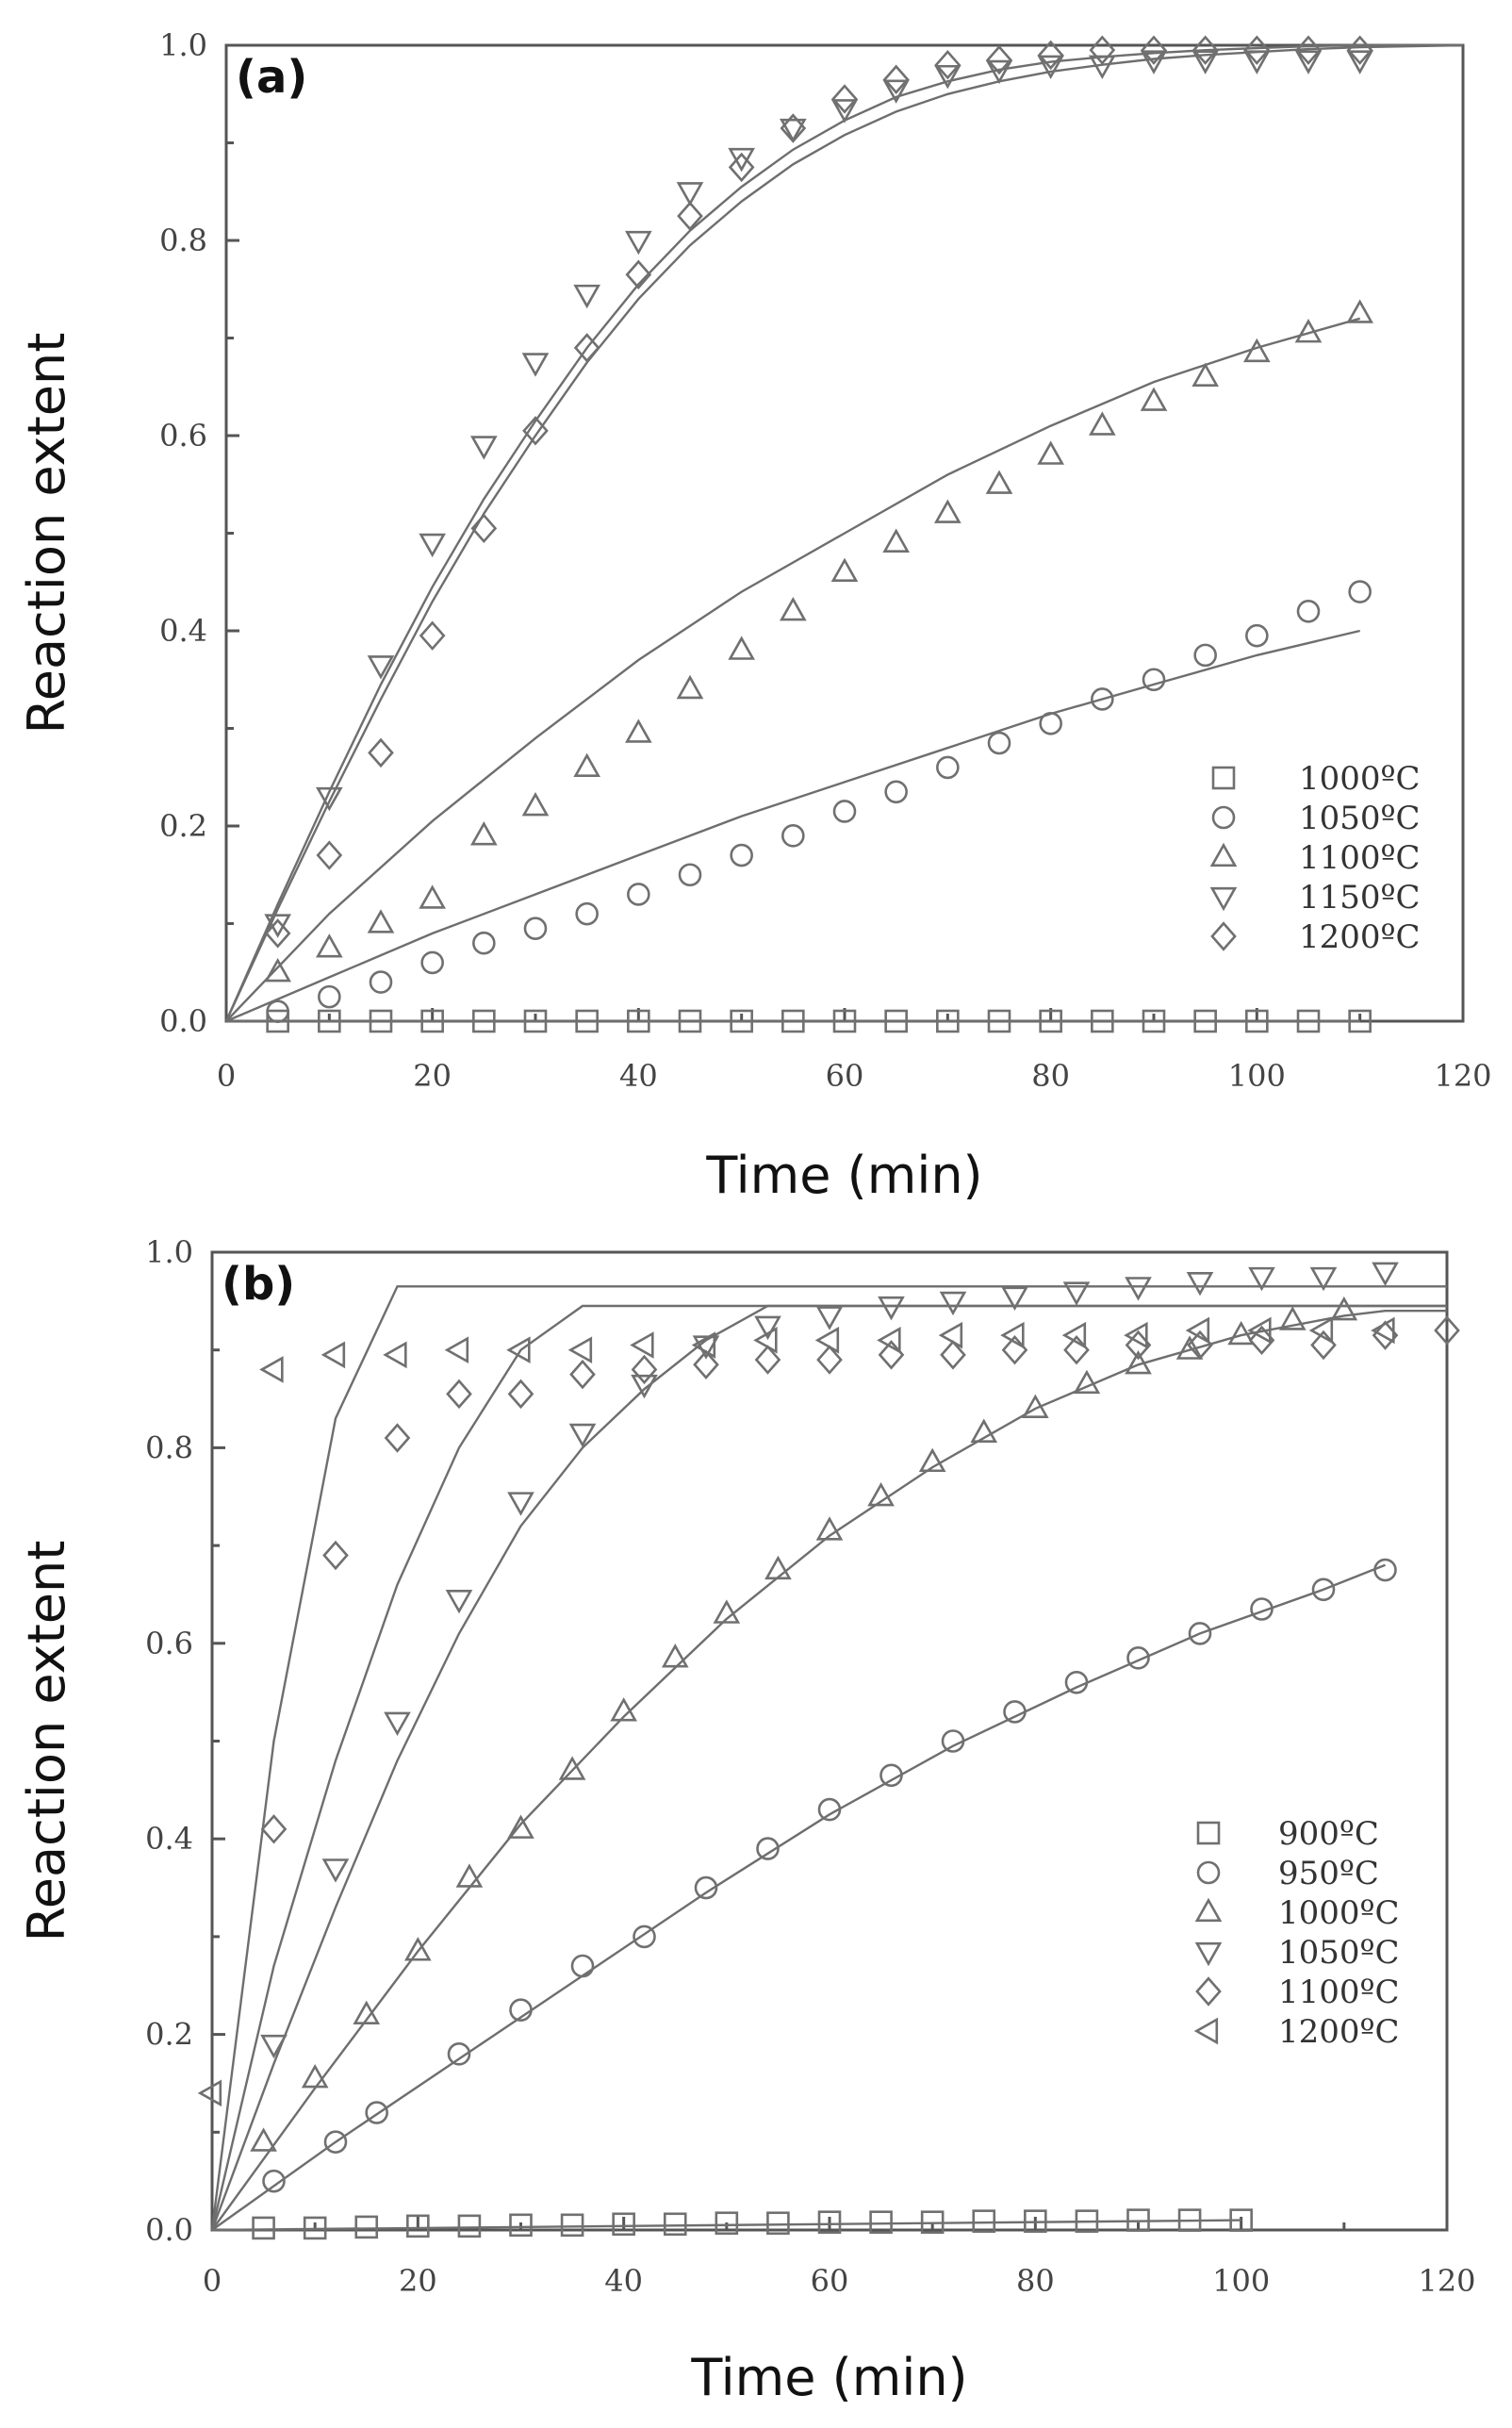 This screenshot has height=2428, width=1512. Describe the element at coordinates (1050, 1076) in the screenshot. I see `panel-a-x-tick-label: 80` at that location.